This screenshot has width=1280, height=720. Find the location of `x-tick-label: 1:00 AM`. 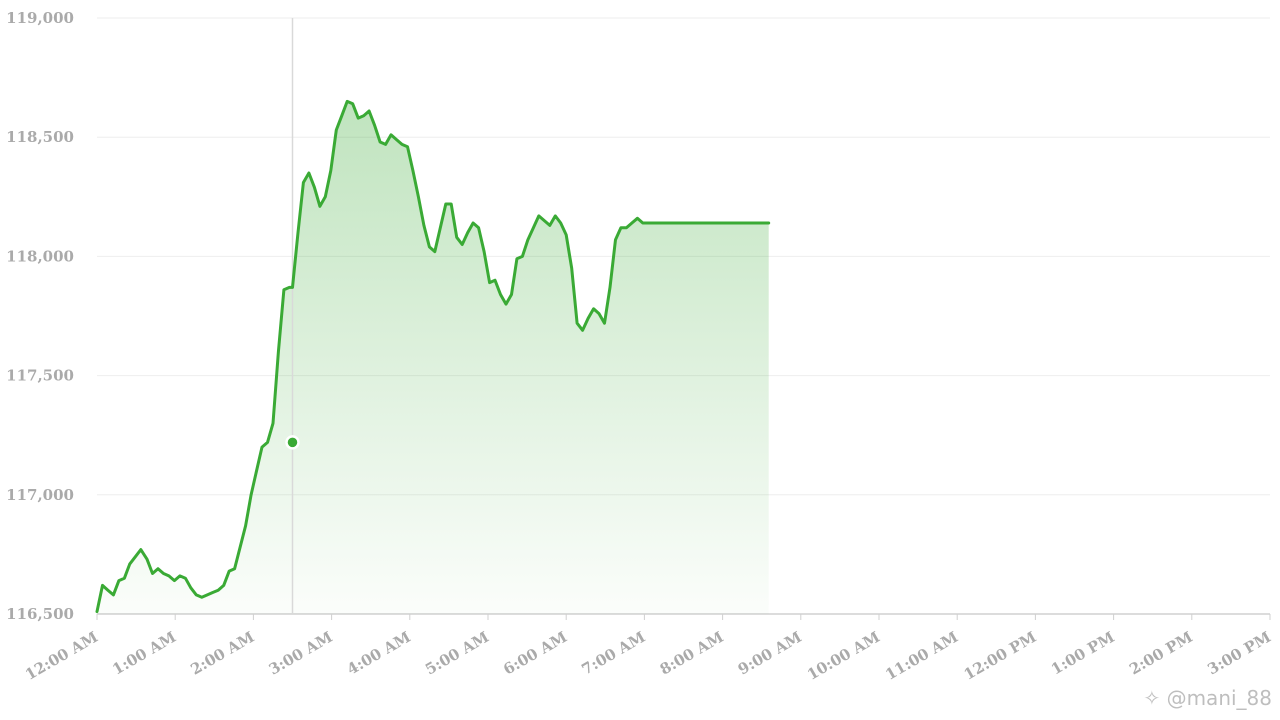

x-tick-label: 1:00 AM is located at coordinates (144, 653).